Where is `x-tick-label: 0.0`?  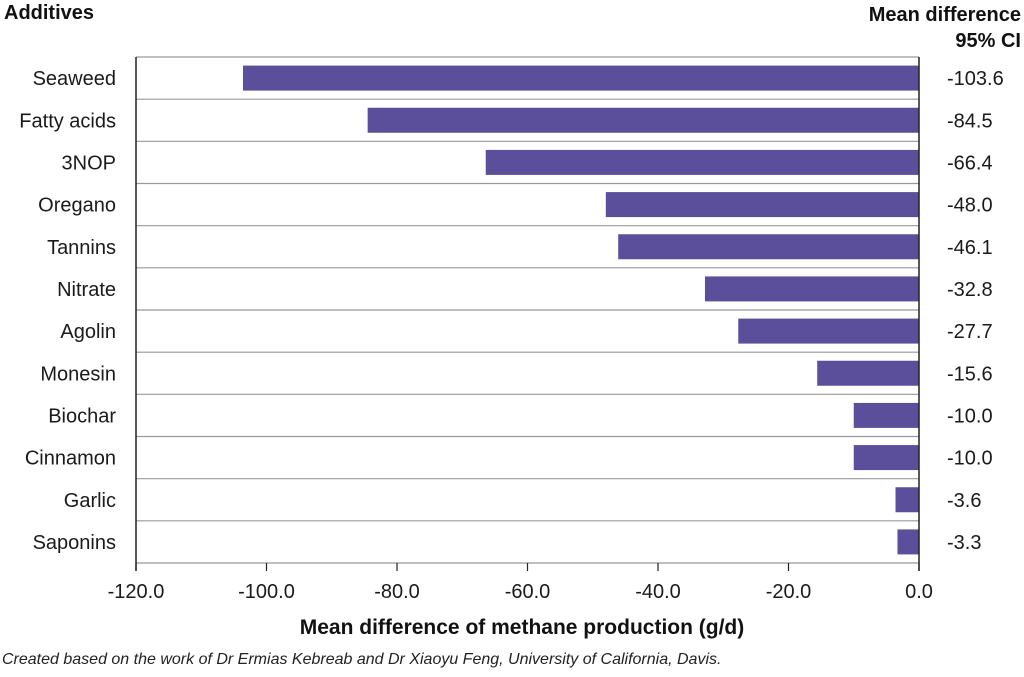
x-tick-label: 0.0 is located at coordinates (919, 592).